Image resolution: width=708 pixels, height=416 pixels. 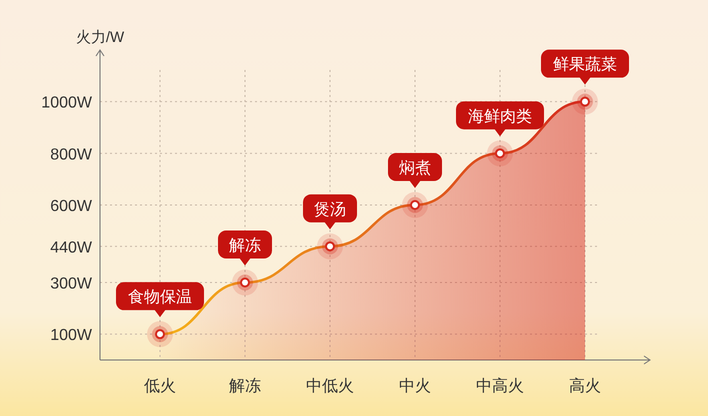 I want to click on y-tick-label: 440W, so click(x=71, y=247).